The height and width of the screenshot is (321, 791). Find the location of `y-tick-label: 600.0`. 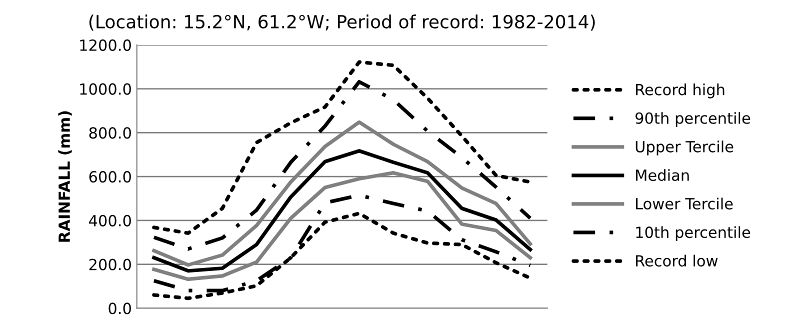

y-tick-label: 600.0 is located at coordinates (110, 177).